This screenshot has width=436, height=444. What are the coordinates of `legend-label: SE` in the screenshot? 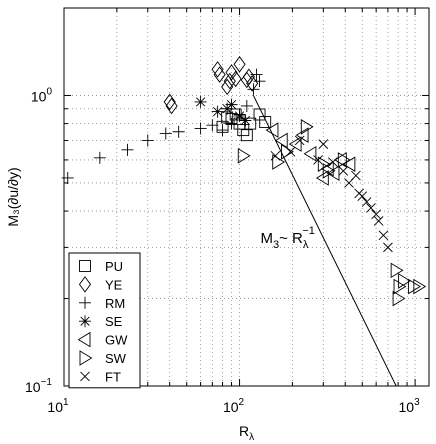 It's located at (114, 321).